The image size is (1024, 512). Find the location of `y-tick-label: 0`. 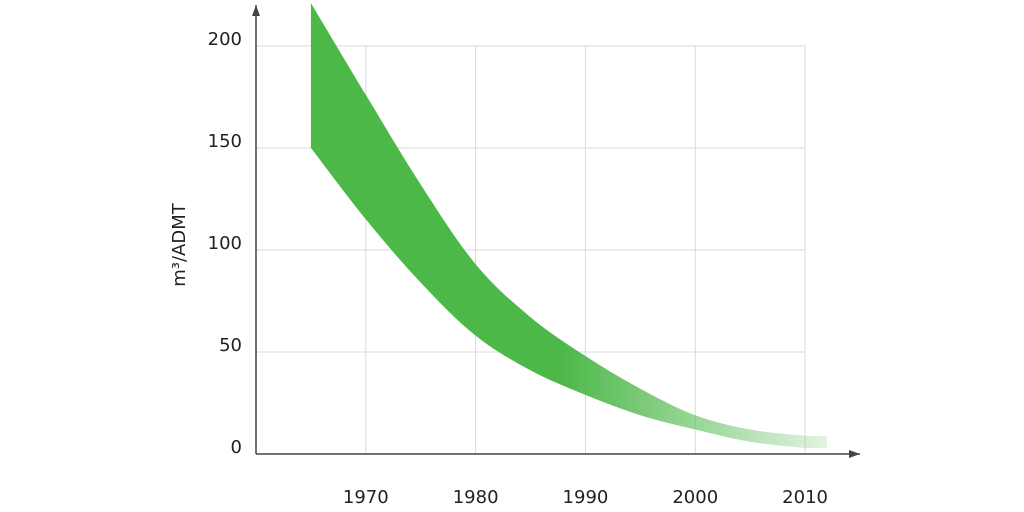

y-tick-label: 0 is located at coordinates (236, 447).